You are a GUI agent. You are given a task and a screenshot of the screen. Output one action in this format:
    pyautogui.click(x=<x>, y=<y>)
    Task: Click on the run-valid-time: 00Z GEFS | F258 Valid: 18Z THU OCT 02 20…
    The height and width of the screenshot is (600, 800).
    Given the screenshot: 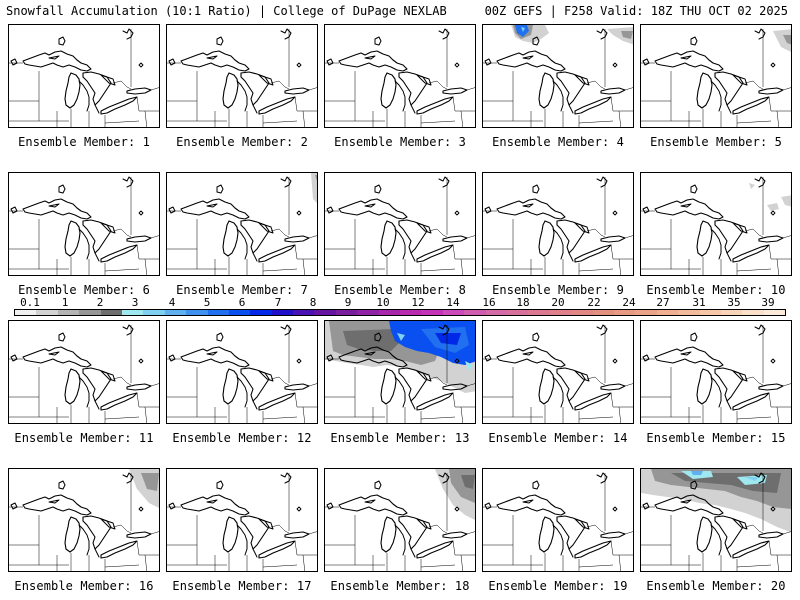 What is the action you would take?
    pyautogui.click(x=636, y=11)
    